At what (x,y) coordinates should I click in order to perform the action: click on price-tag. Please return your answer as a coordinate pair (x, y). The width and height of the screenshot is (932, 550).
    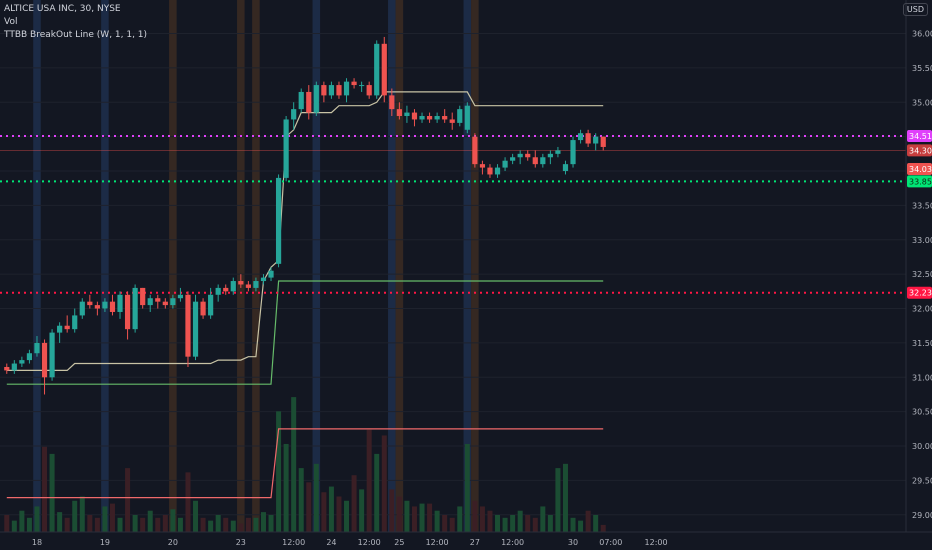
    Looking at the image, I should click on (919, 168).